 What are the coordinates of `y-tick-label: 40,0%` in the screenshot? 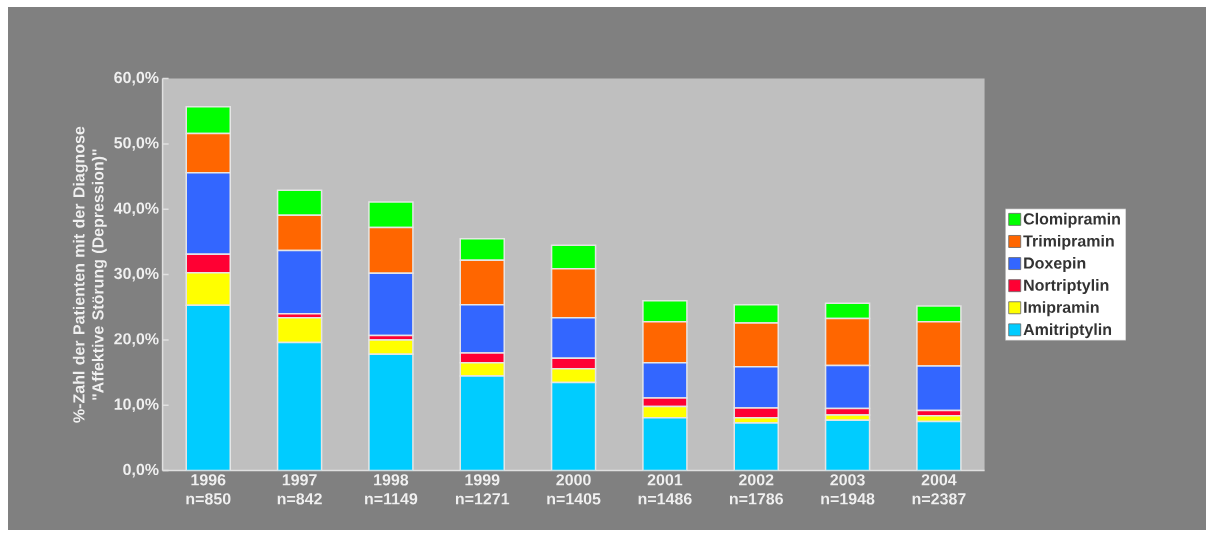 It's located at (136, 209).